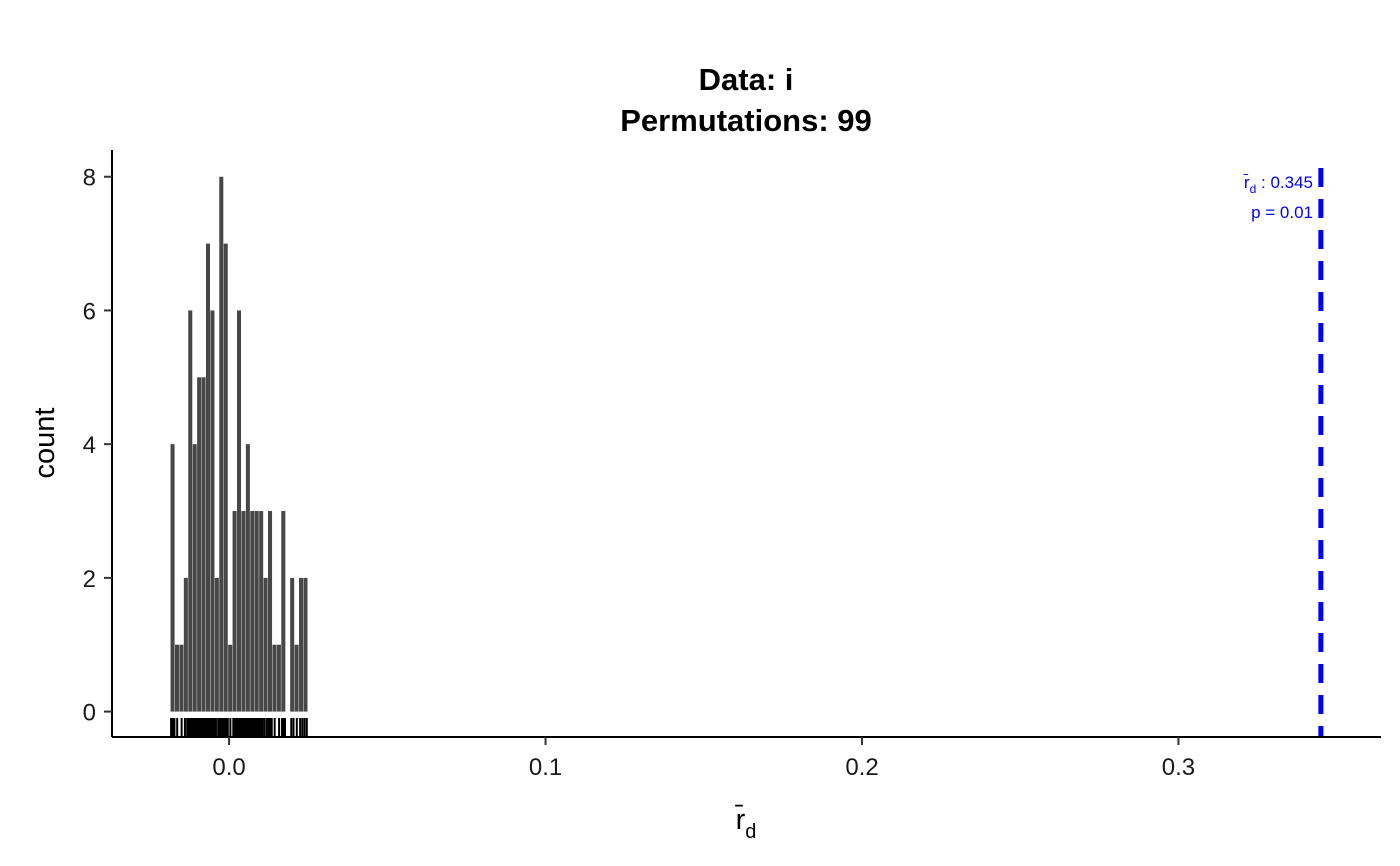 The image size is (1400, 866). I want to click on observed-stat-label: r̄d : 0.345, so click(1278, 184).